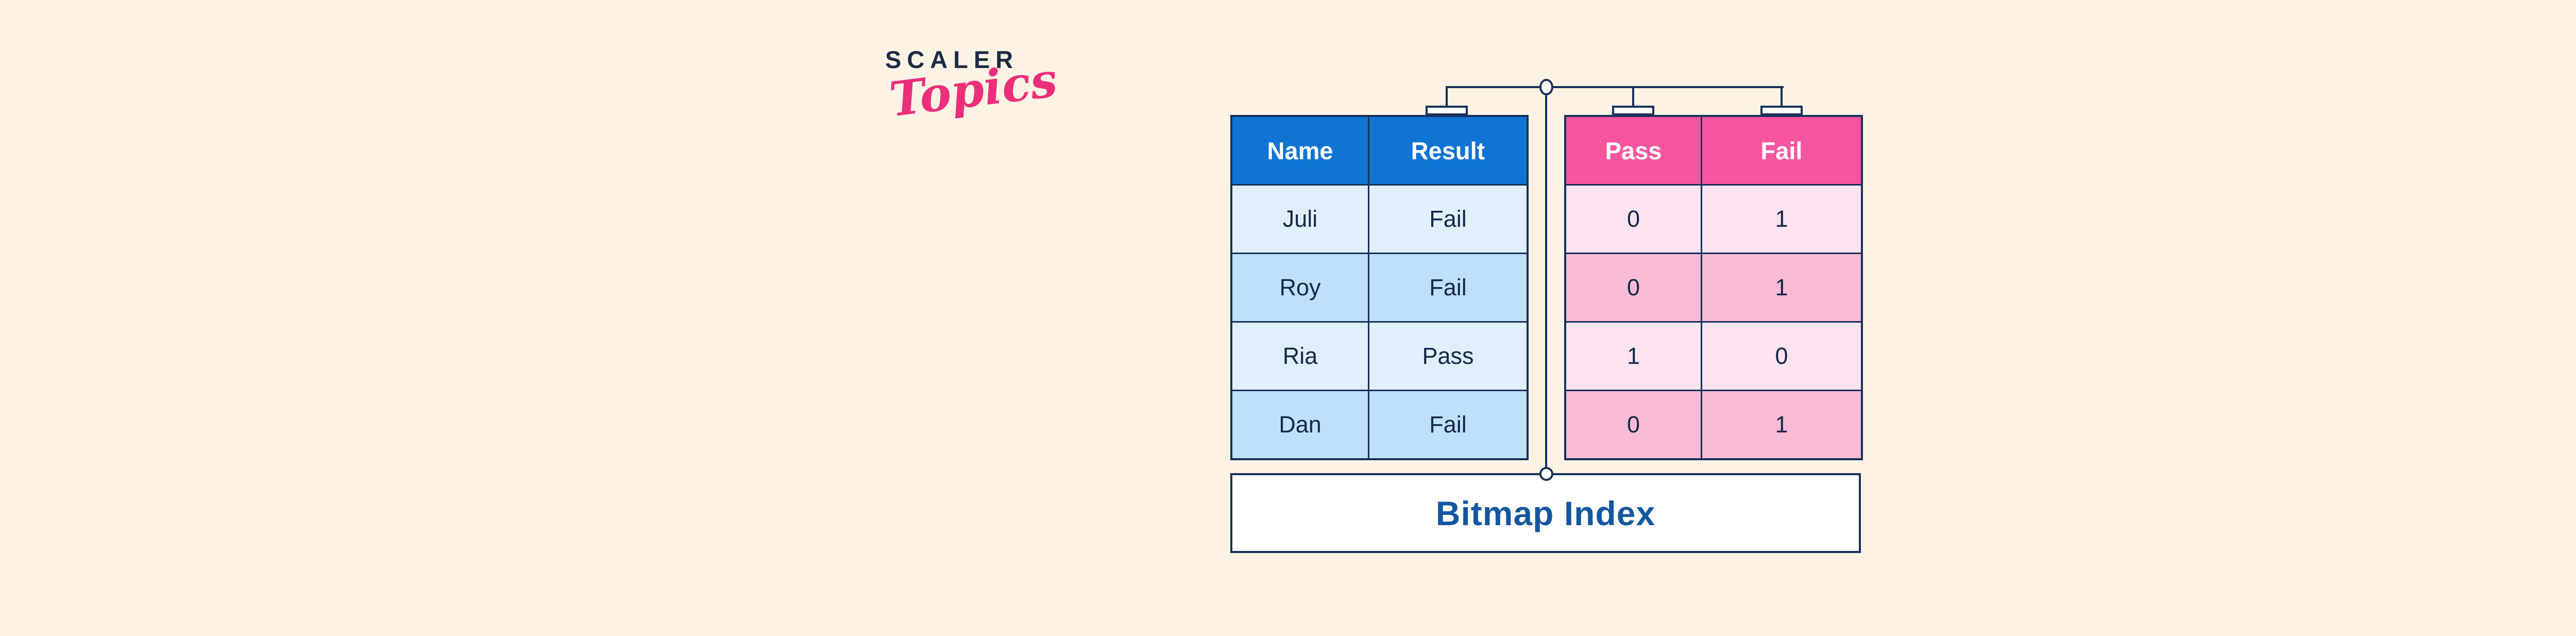  Describe the element at coordinates (1447, 110) in the screenshot. I see `connector-cap-result` at that location.